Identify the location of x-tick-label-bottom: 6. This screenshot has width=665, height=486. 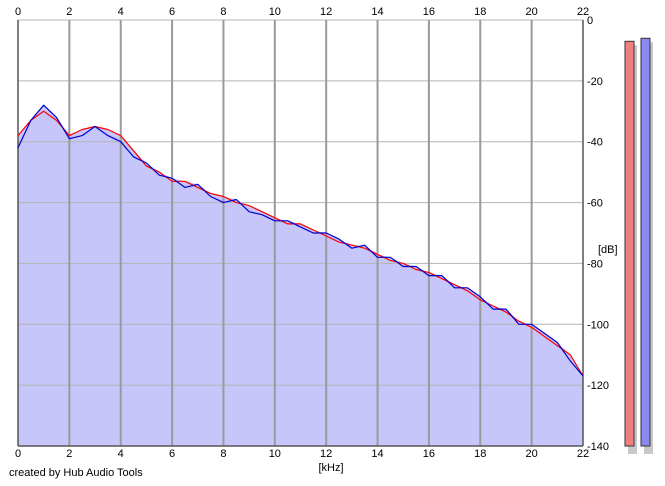
(172, 454).